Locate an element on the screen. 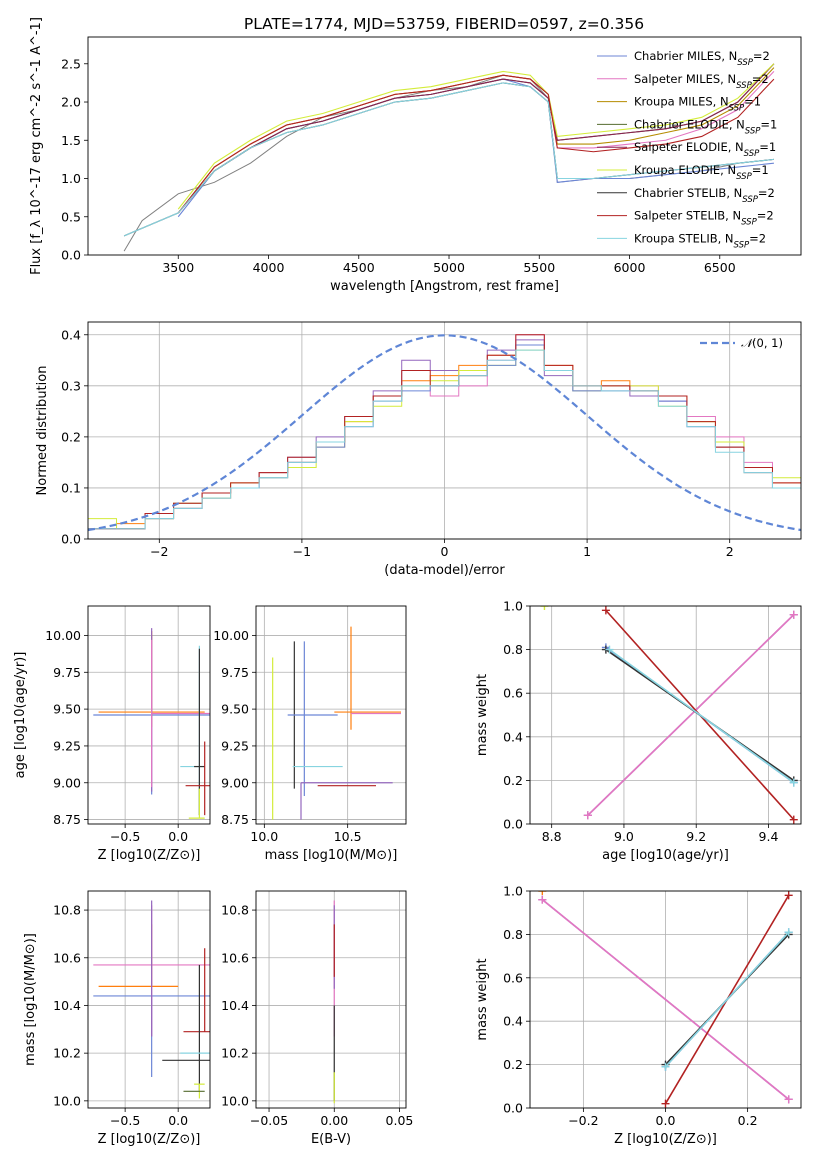 The image size is (819, 1170). x-tick-label: 2 is located at coordinates (730, 551).